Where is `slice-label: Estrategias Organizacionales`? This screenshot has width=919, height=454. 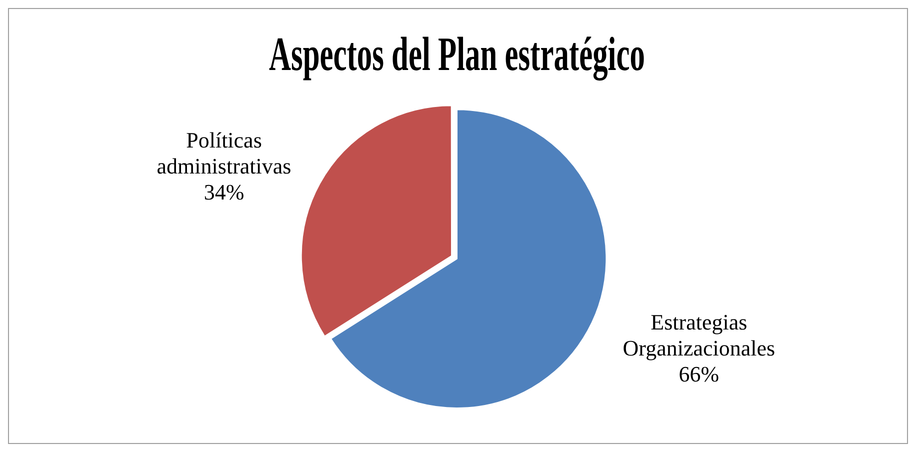 slice-label: Estrategias Organizacionales is located at coordinates (699, 335).